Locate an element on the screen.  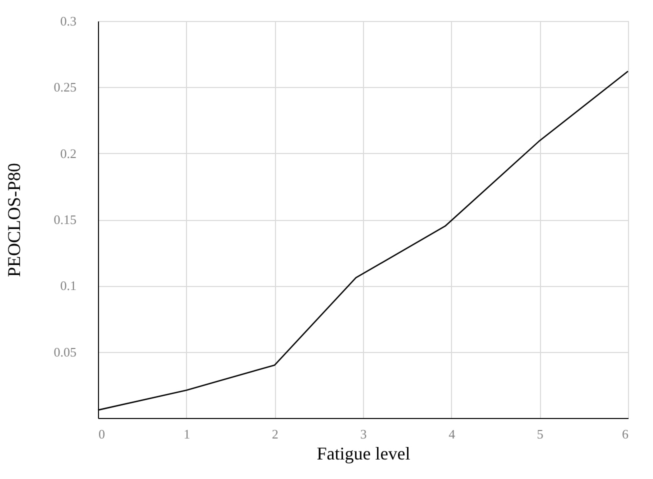
y-tick-label: 0.05 is located at coordinates (65, 352).